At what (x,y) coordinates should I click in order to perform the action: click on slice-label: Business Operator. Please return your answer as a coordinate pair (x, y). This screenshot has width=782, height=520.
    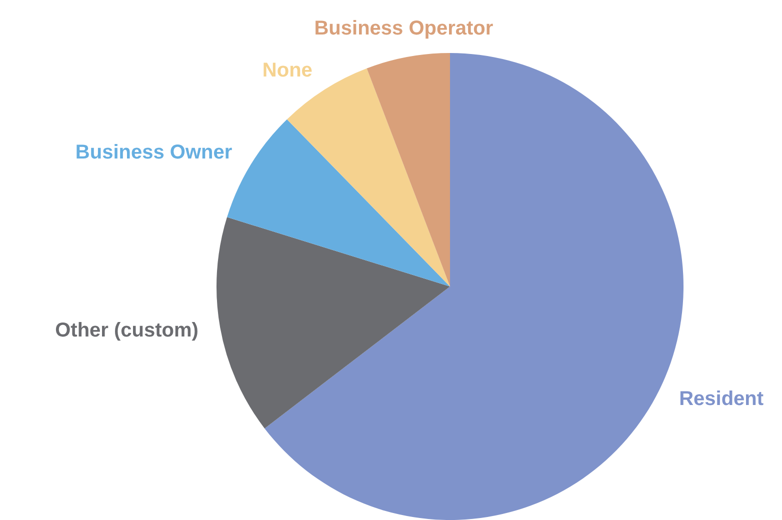
    Looking at the image, I should click on (404, 29).